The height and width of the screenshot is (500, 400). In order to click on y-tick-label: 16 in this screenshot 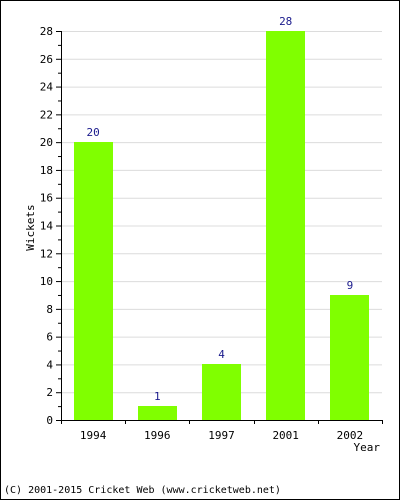, I will do `click(46, 198)`.